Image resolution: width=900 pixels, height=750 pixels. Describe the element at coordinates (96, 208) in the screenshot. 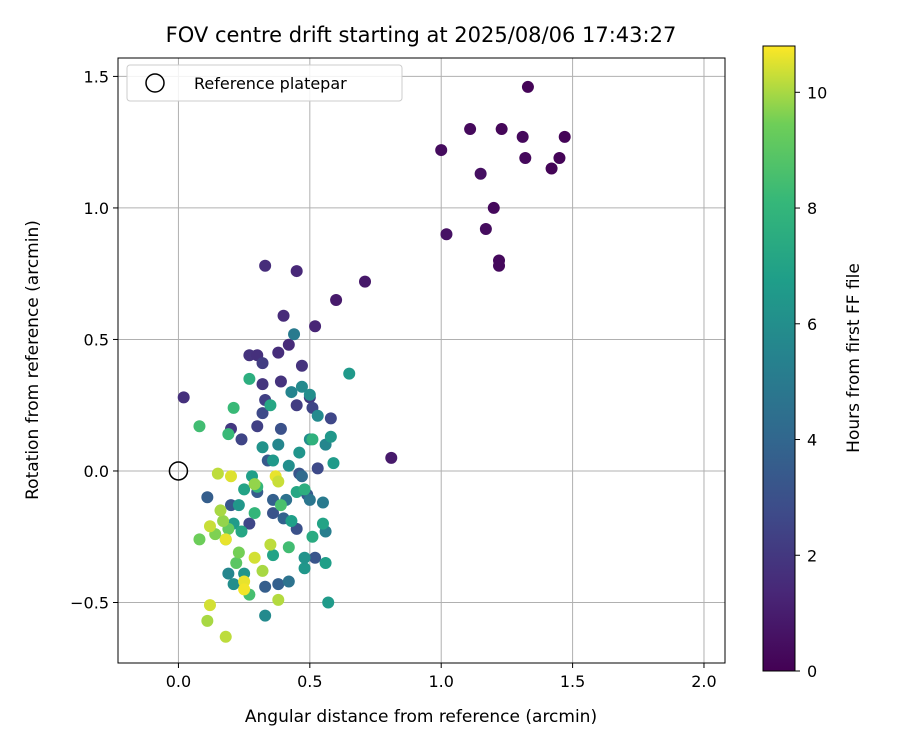

I see `y-tick-label: 1.0` at that location.